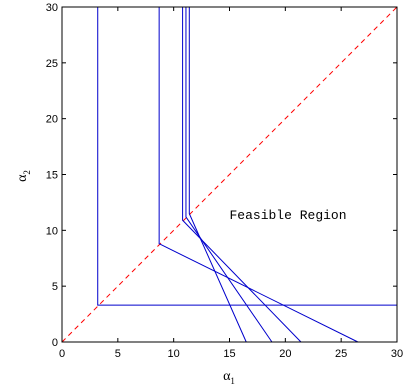 This screenshot has width=411, height=392. I want to click on y-tick-label-3: 15, so click(52, 176).